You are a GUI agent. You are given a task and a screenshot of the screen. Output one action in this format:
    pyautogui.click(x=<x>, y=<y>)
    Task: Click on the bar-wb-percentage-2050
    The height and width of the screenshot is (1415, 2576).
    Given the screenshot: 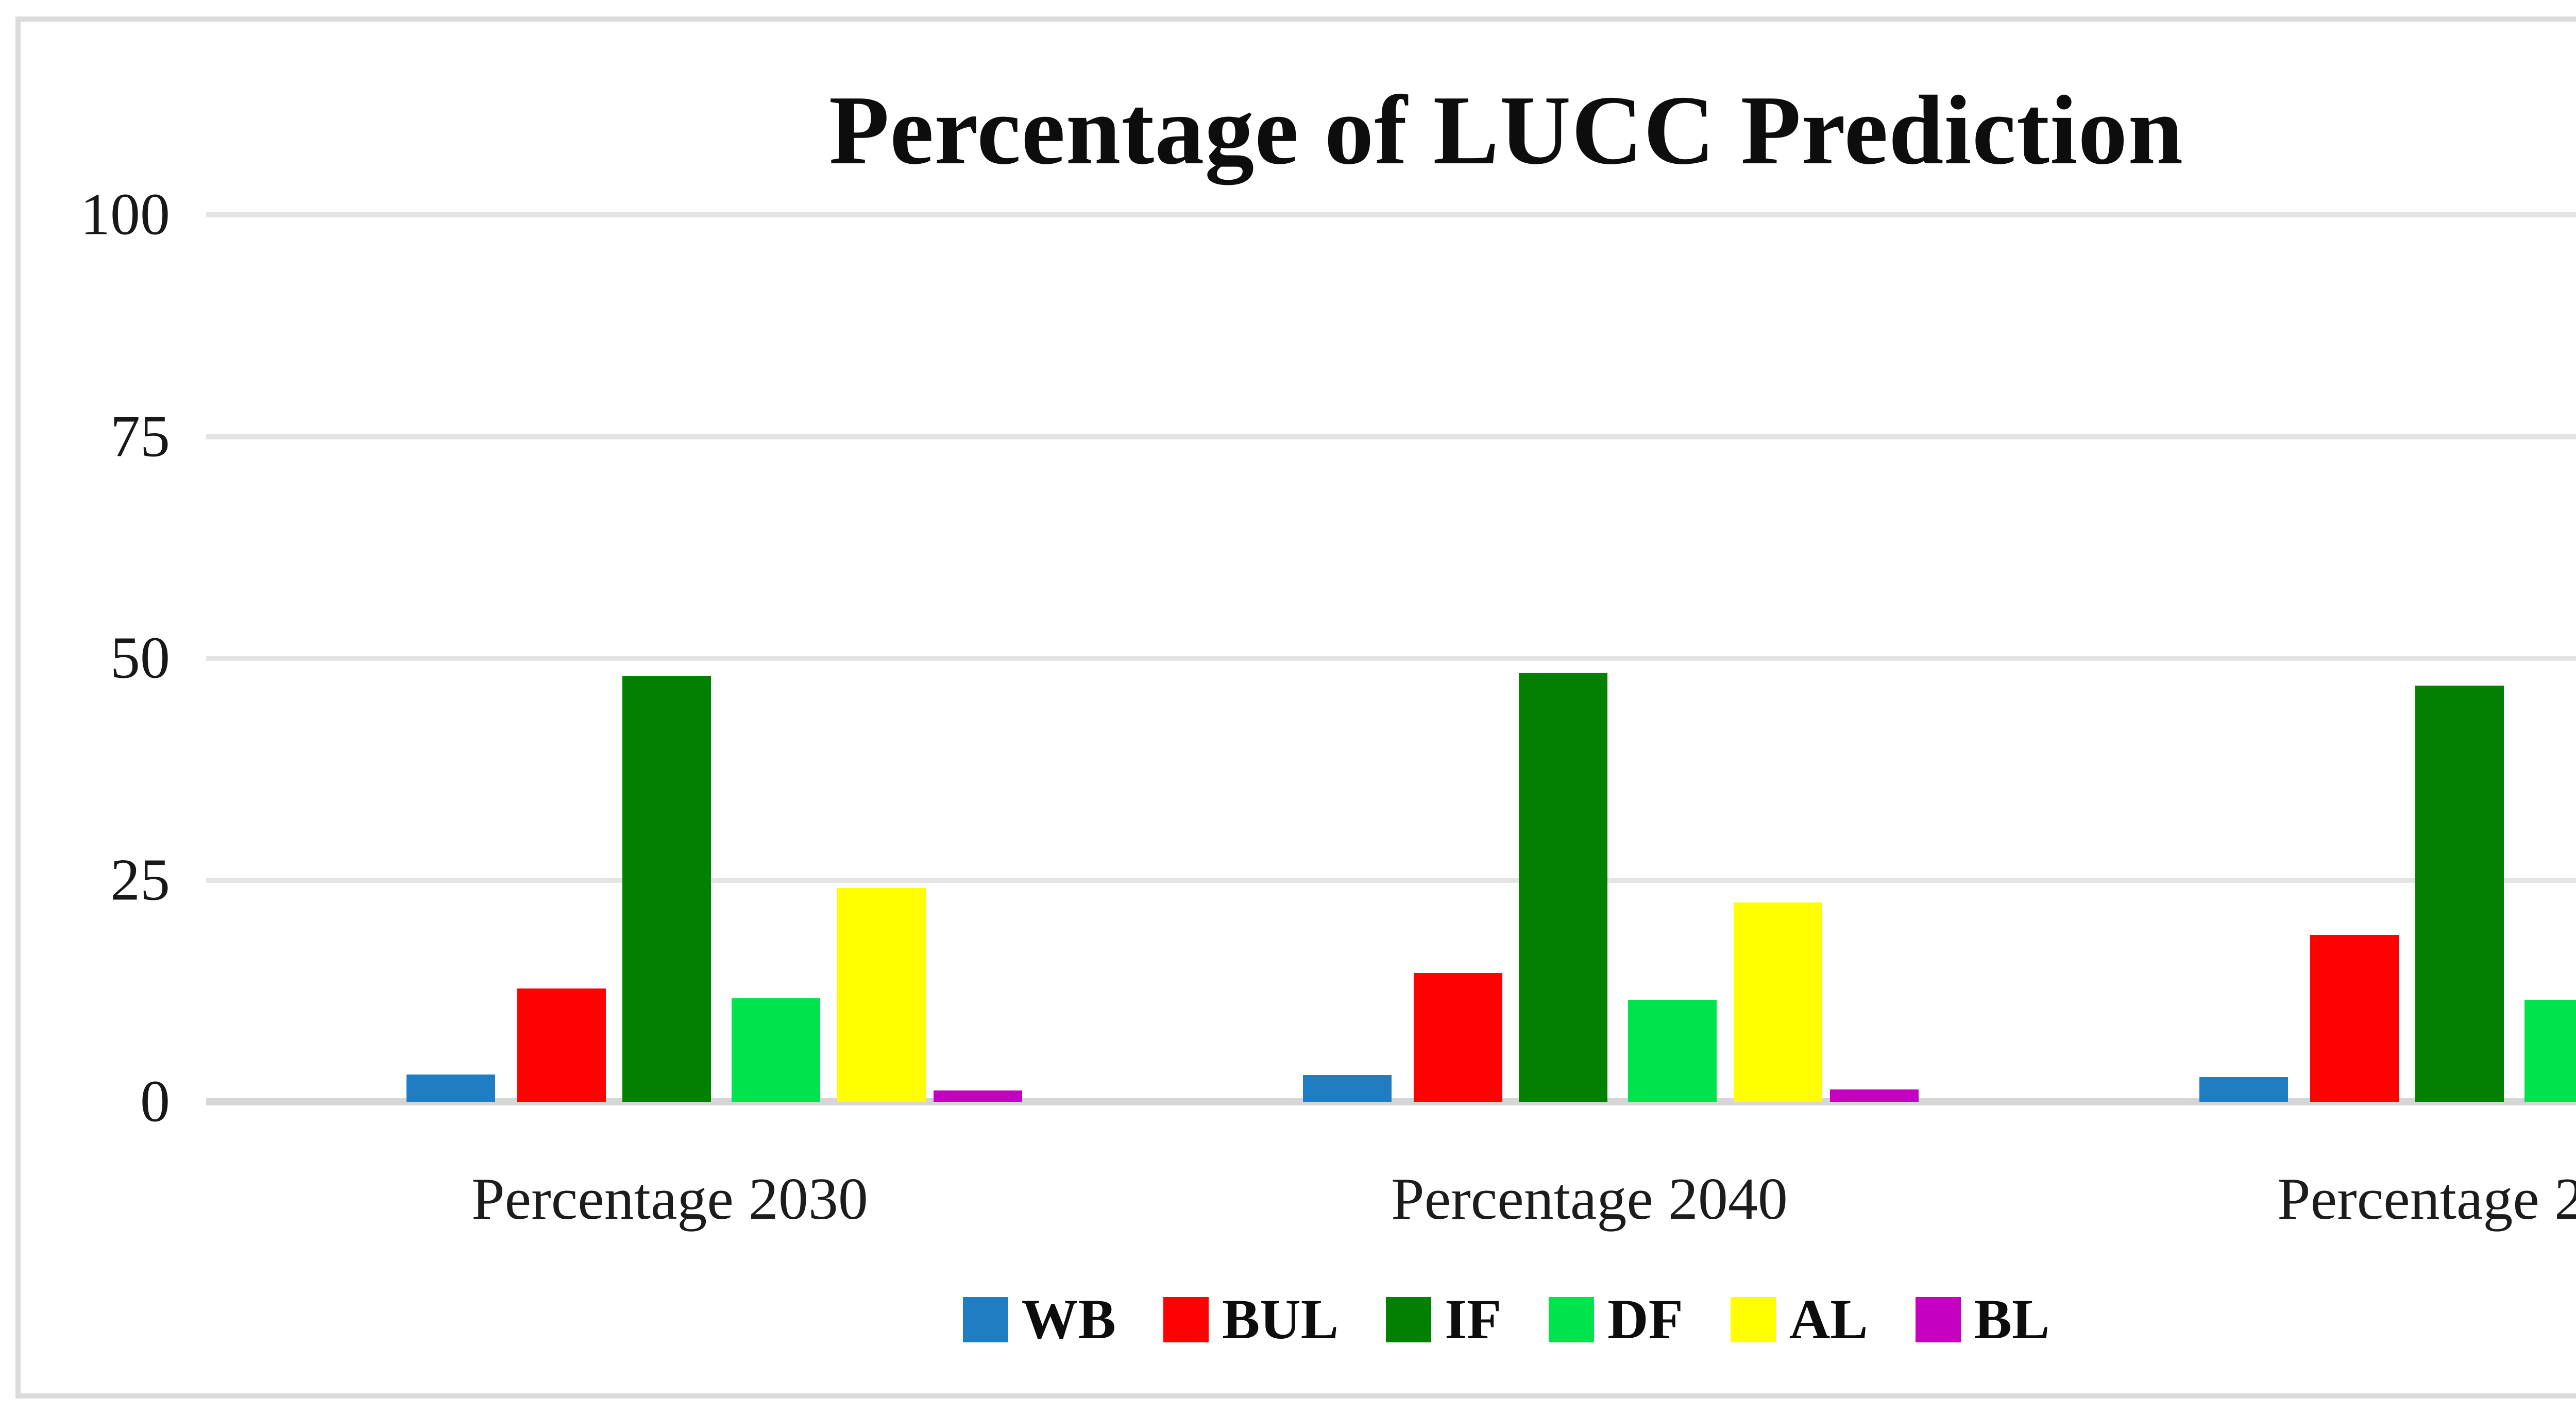 What is the action you would take?
    pyautogui.click(x=2243, y=1089)
    